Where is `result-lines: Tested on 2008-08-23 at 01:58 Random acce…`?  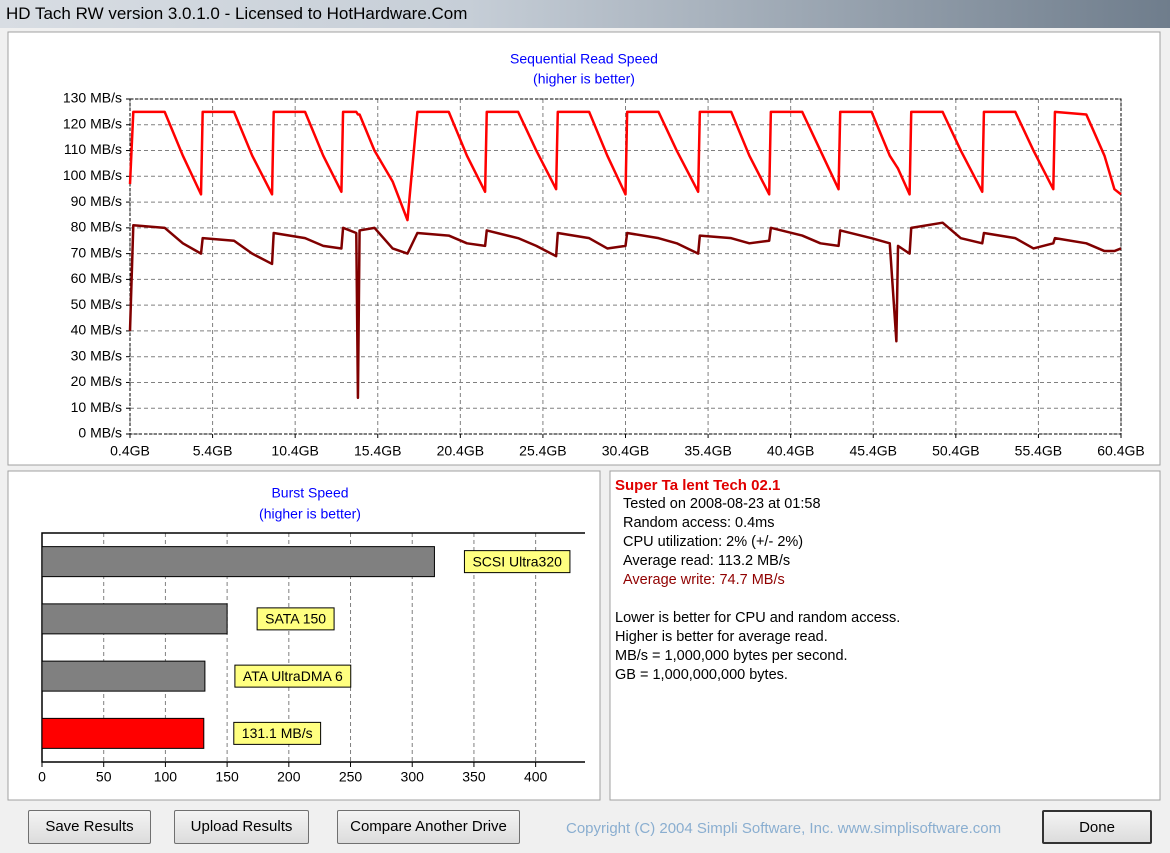 result-lines: Tested on 2008-08-23 at 01:58 Random acce… is located at coordinates (757, 533).